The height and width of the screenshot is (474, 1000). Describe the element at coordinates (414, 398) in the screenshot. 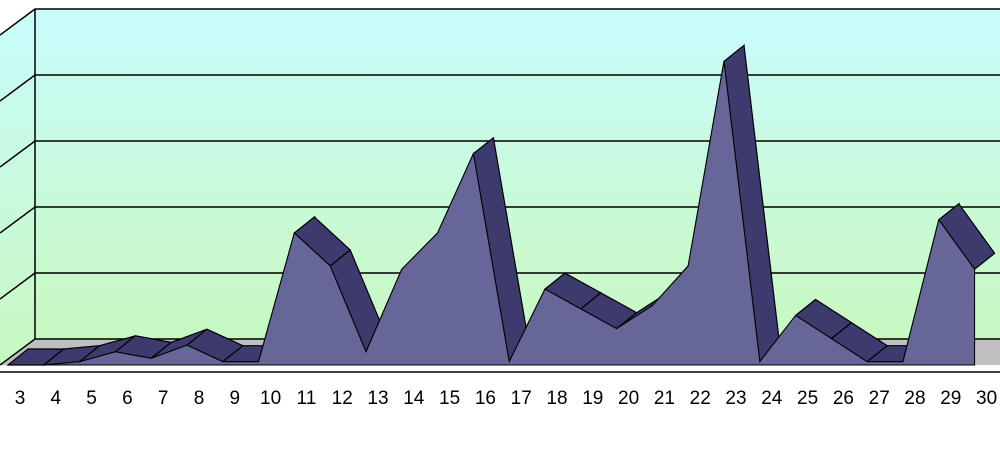

I see `x-tick-label: 14` at that location.